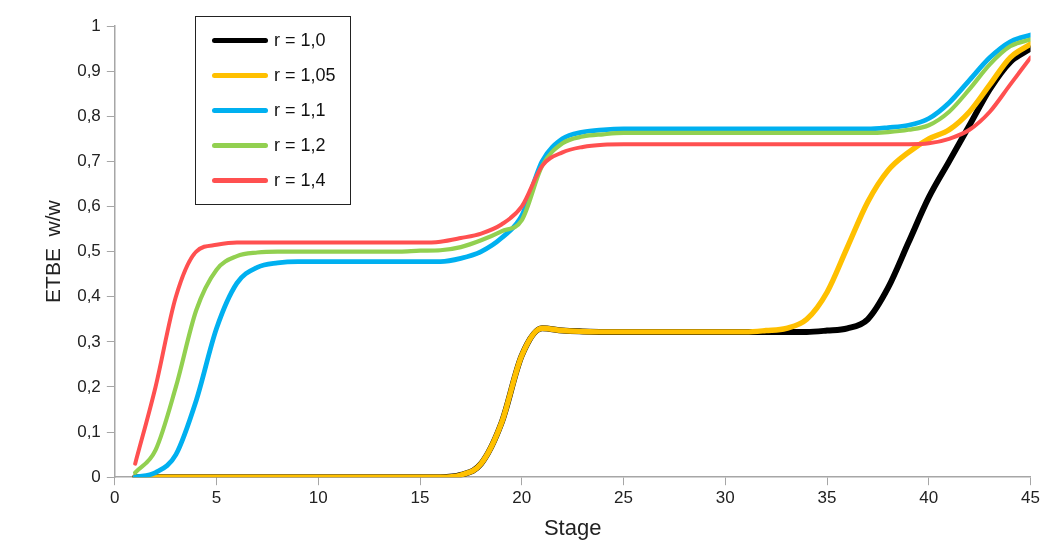 The height and width of the screenshot is (550, 1043). Describe the element at coordinates (89, 70) in the screenshot. I see `y-tick-label: 0,9` at that location.